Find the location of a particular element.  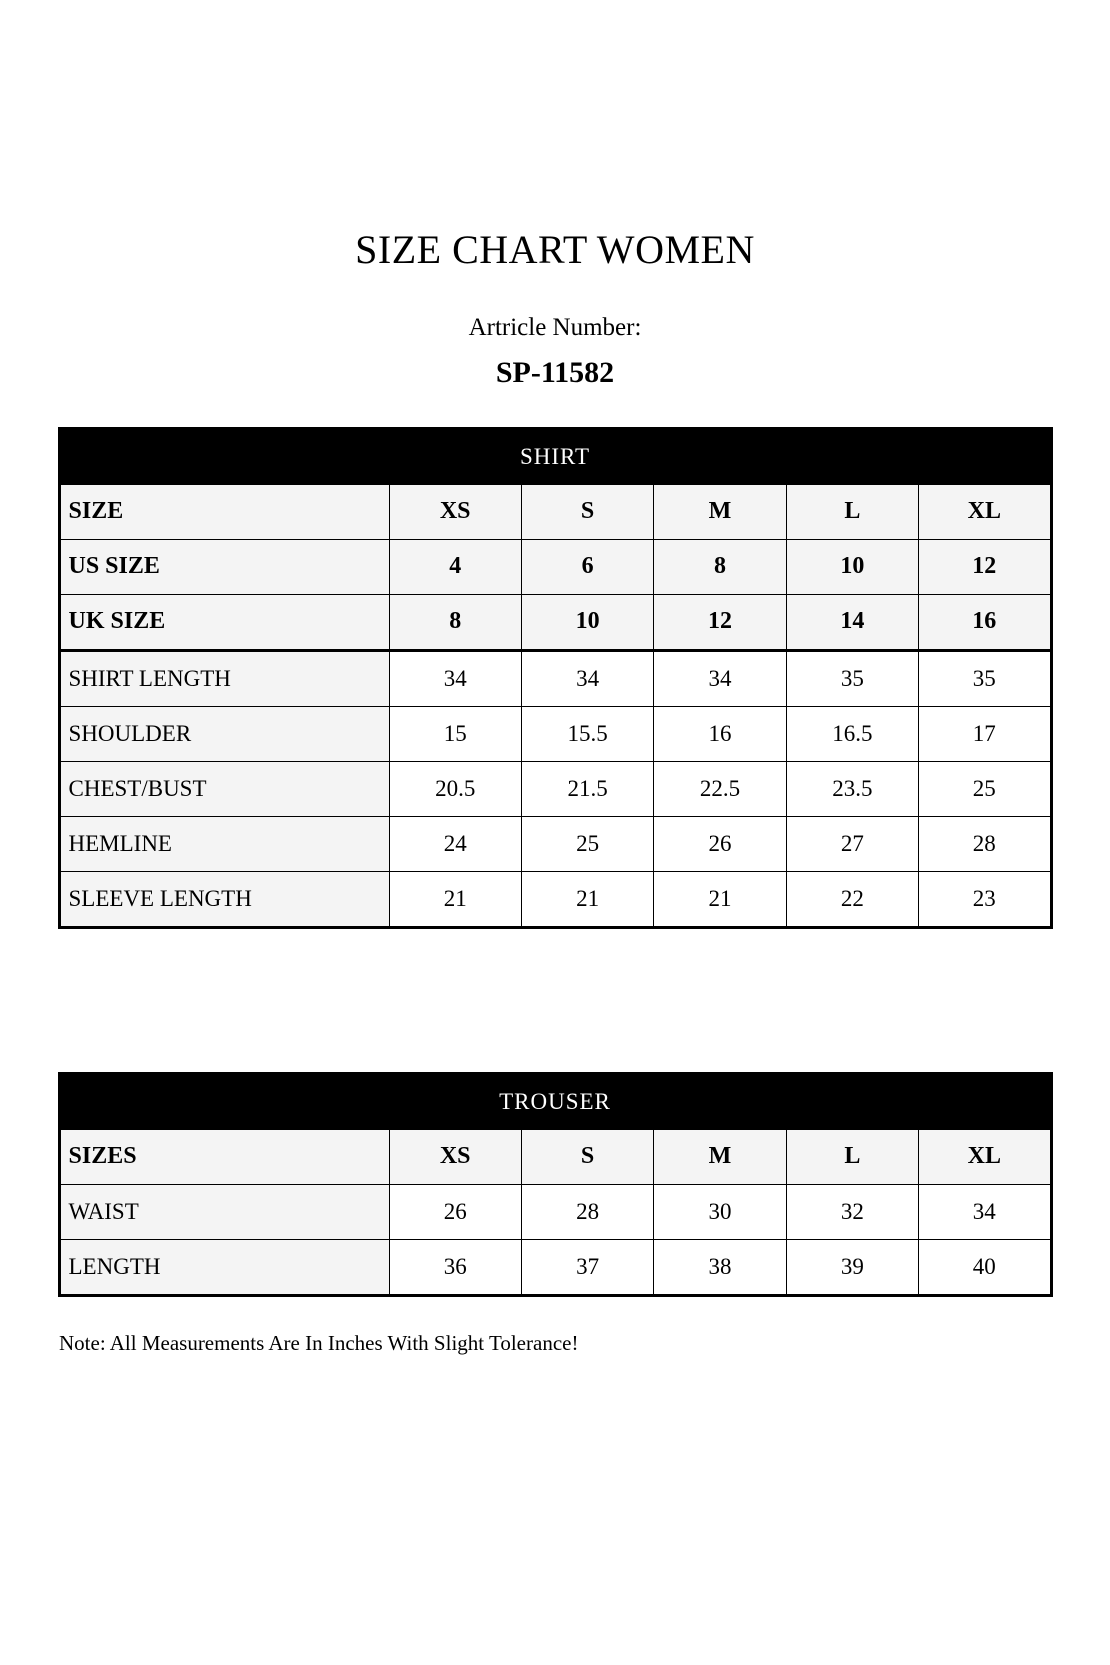

shirt-chest-bust-xs: 20.5 is located at coordinates (455, 788).